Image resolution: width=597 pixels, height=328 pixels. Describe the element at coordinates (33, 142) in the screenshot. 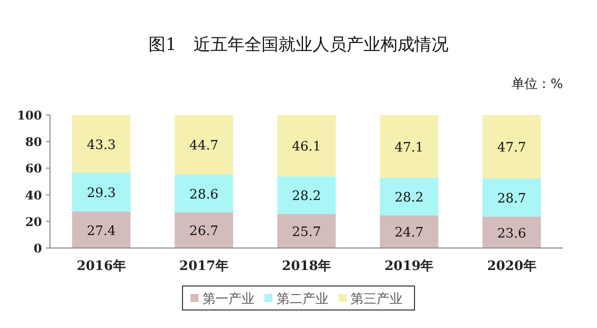

I see `y-tick-label: 80` at that location.